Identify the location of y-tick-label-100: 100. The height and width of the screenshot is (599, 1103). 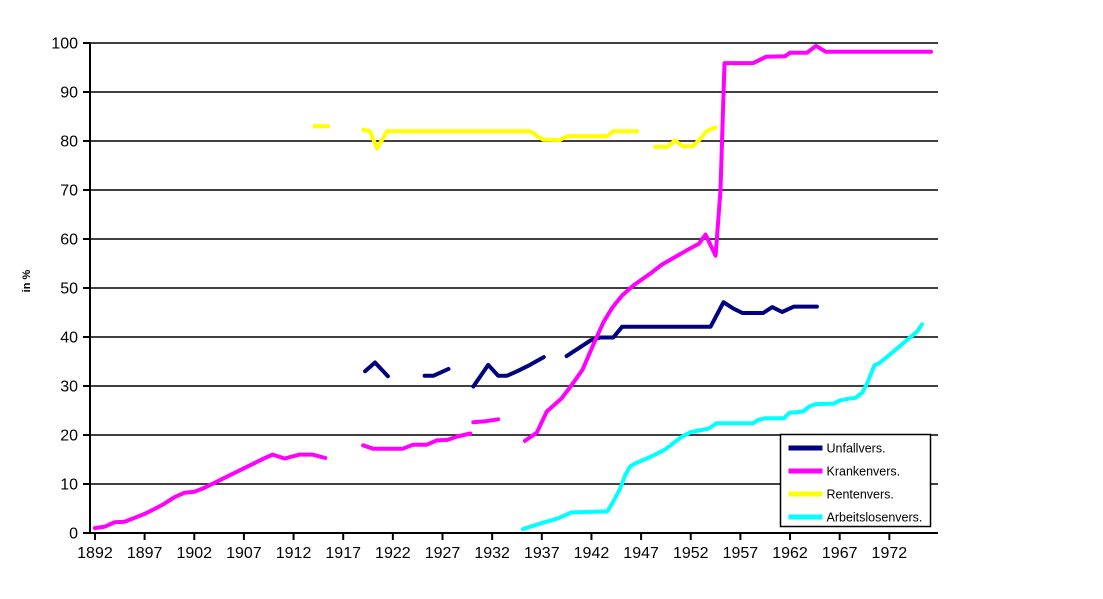
(64, 44).